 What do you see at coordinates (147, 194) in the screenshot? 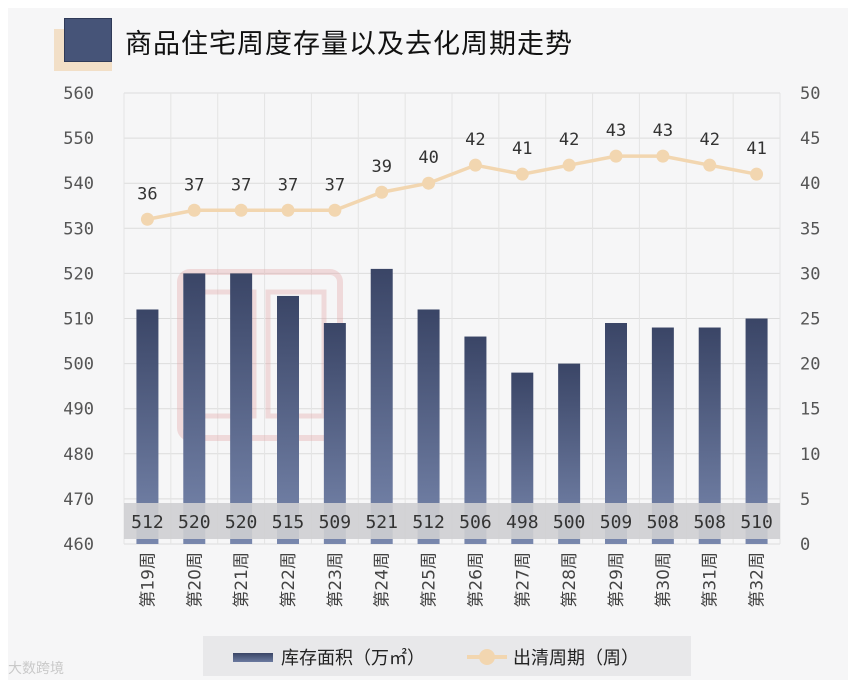
I see `clearance-data-label: 36` at bounding box center [147, 194].